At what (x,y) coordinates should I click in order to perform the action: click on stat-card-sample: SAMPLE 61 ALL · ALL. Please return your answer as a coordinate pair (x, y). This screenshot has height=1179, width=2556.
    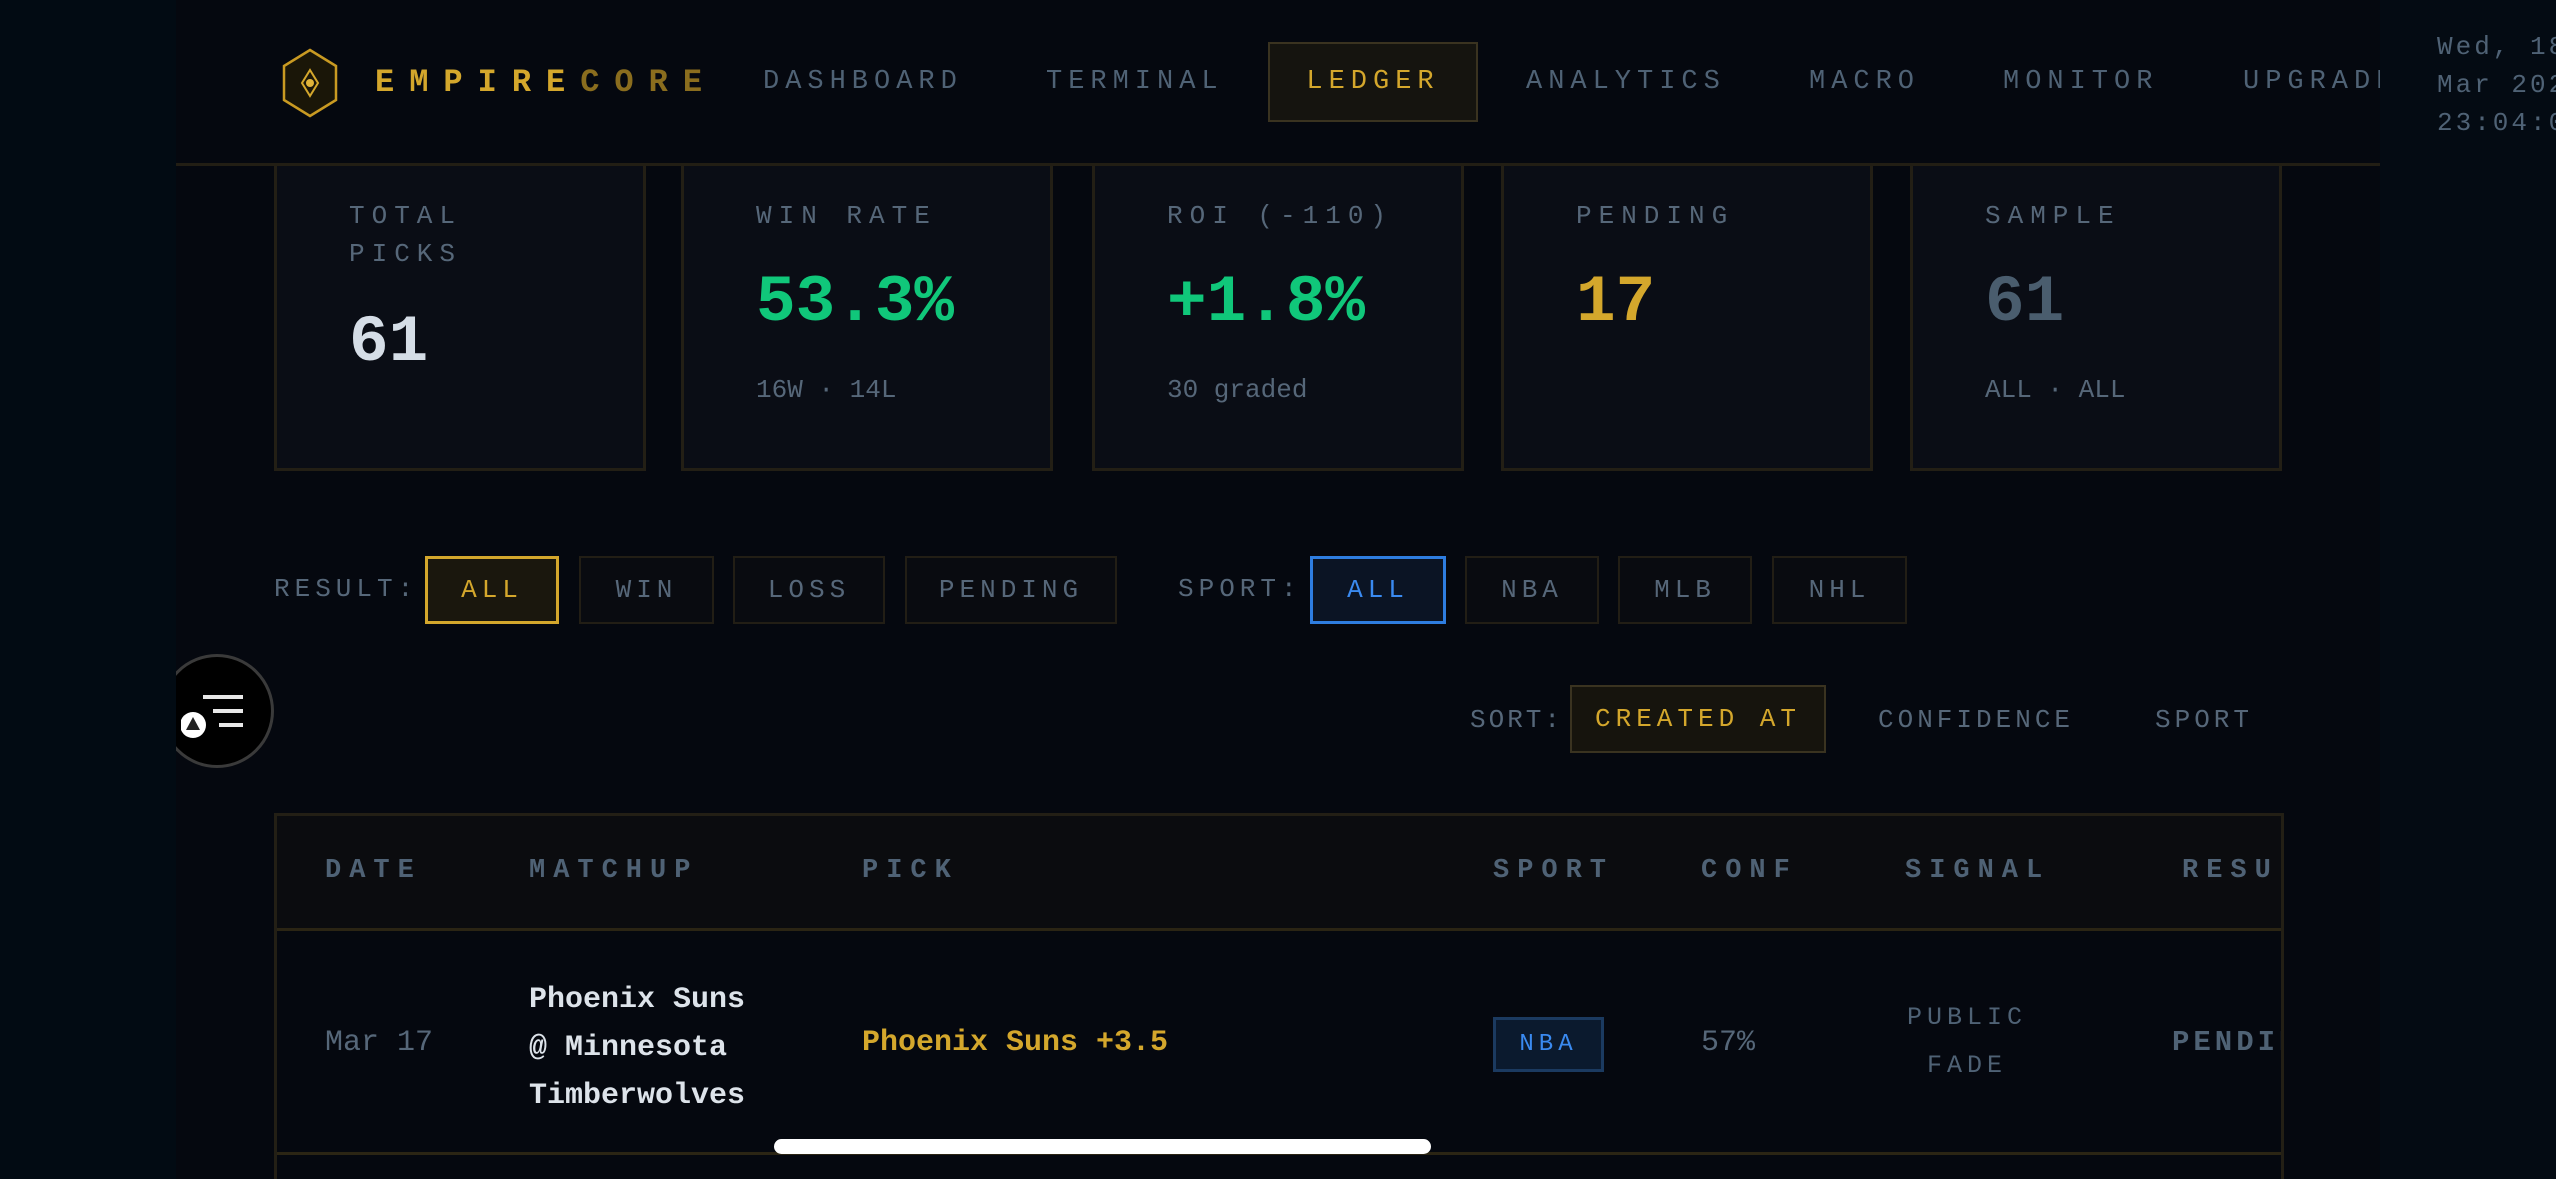
    Looking at the image, I should click on (2096, 310).